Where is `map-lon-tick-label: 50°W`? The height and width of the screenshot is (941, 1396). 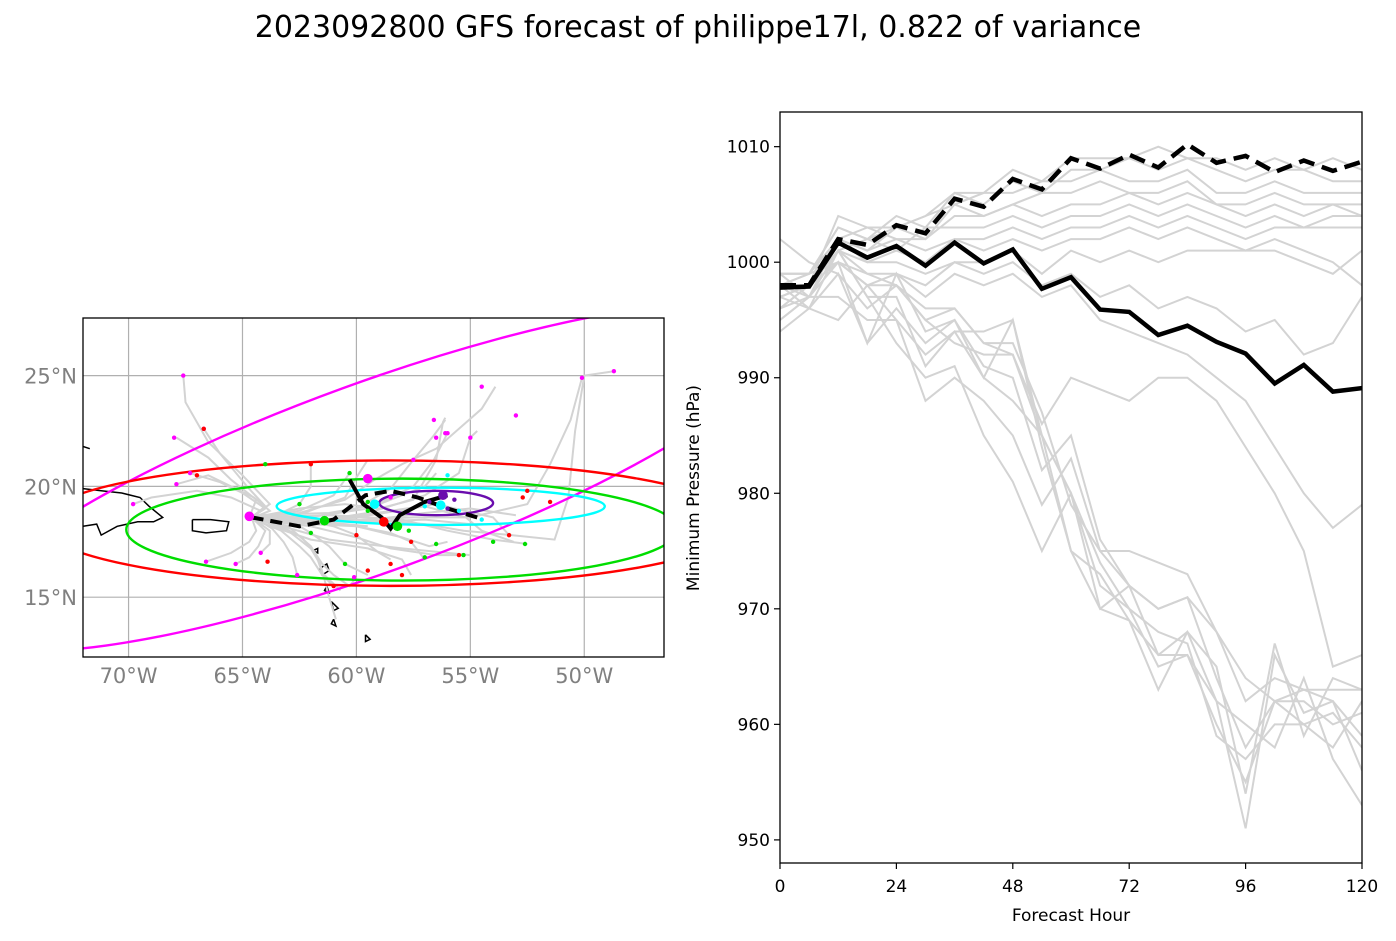
map-lon-tick-label: 50°W is located at coordinates (584, 676).